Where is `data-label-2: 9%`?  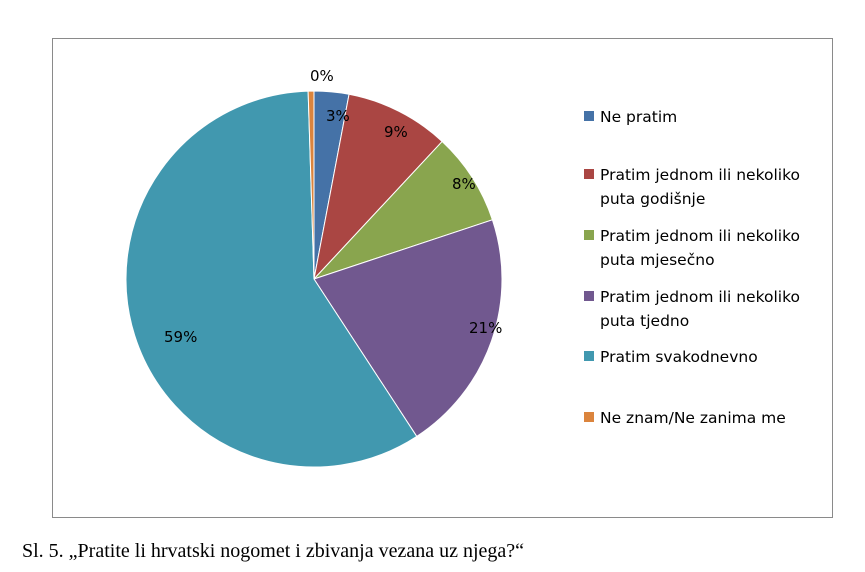
data-label-2: 9% is located at coordinates (396, 132).